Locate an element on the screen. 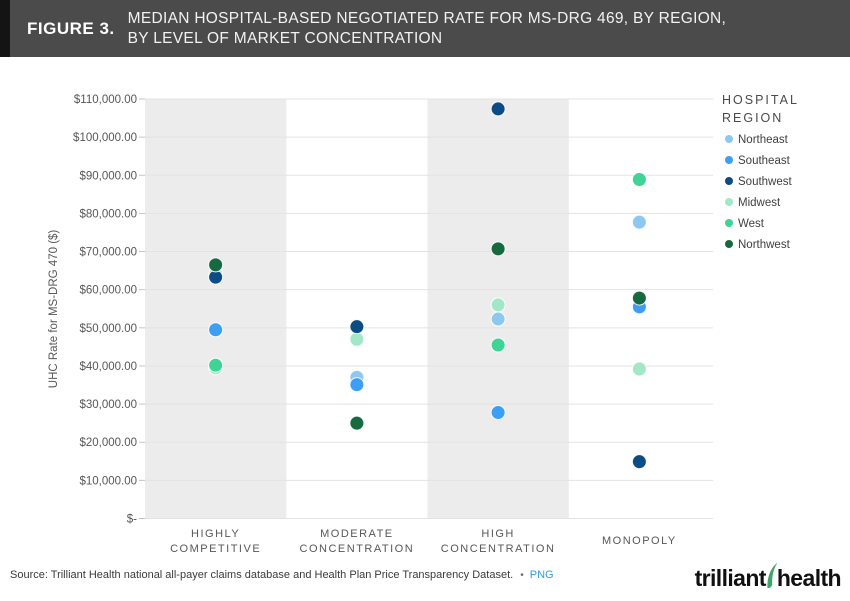  y-tick-label: $50,000.00 is located at coordinates (108, 329).